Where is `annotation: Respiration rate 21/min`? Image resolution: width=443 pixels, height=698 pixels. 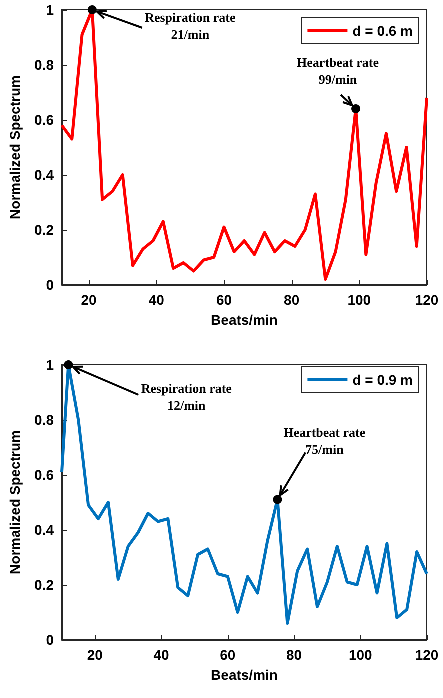 annotation: Respiration rate 21/min is located at coordinates (190, 26).